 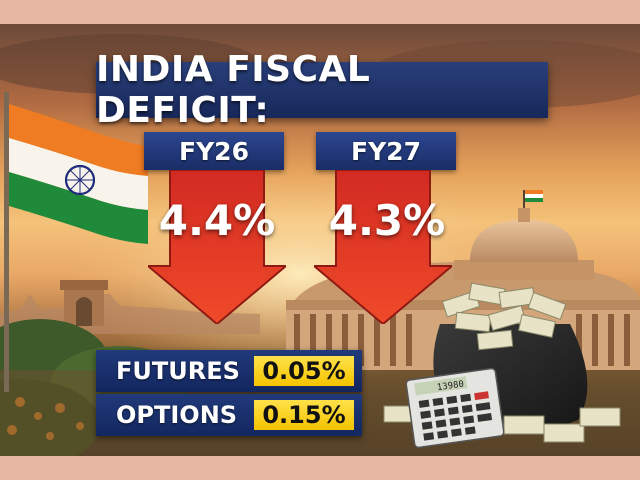 I want to click on calculator-display: 13980, so click(x=450, y=387).